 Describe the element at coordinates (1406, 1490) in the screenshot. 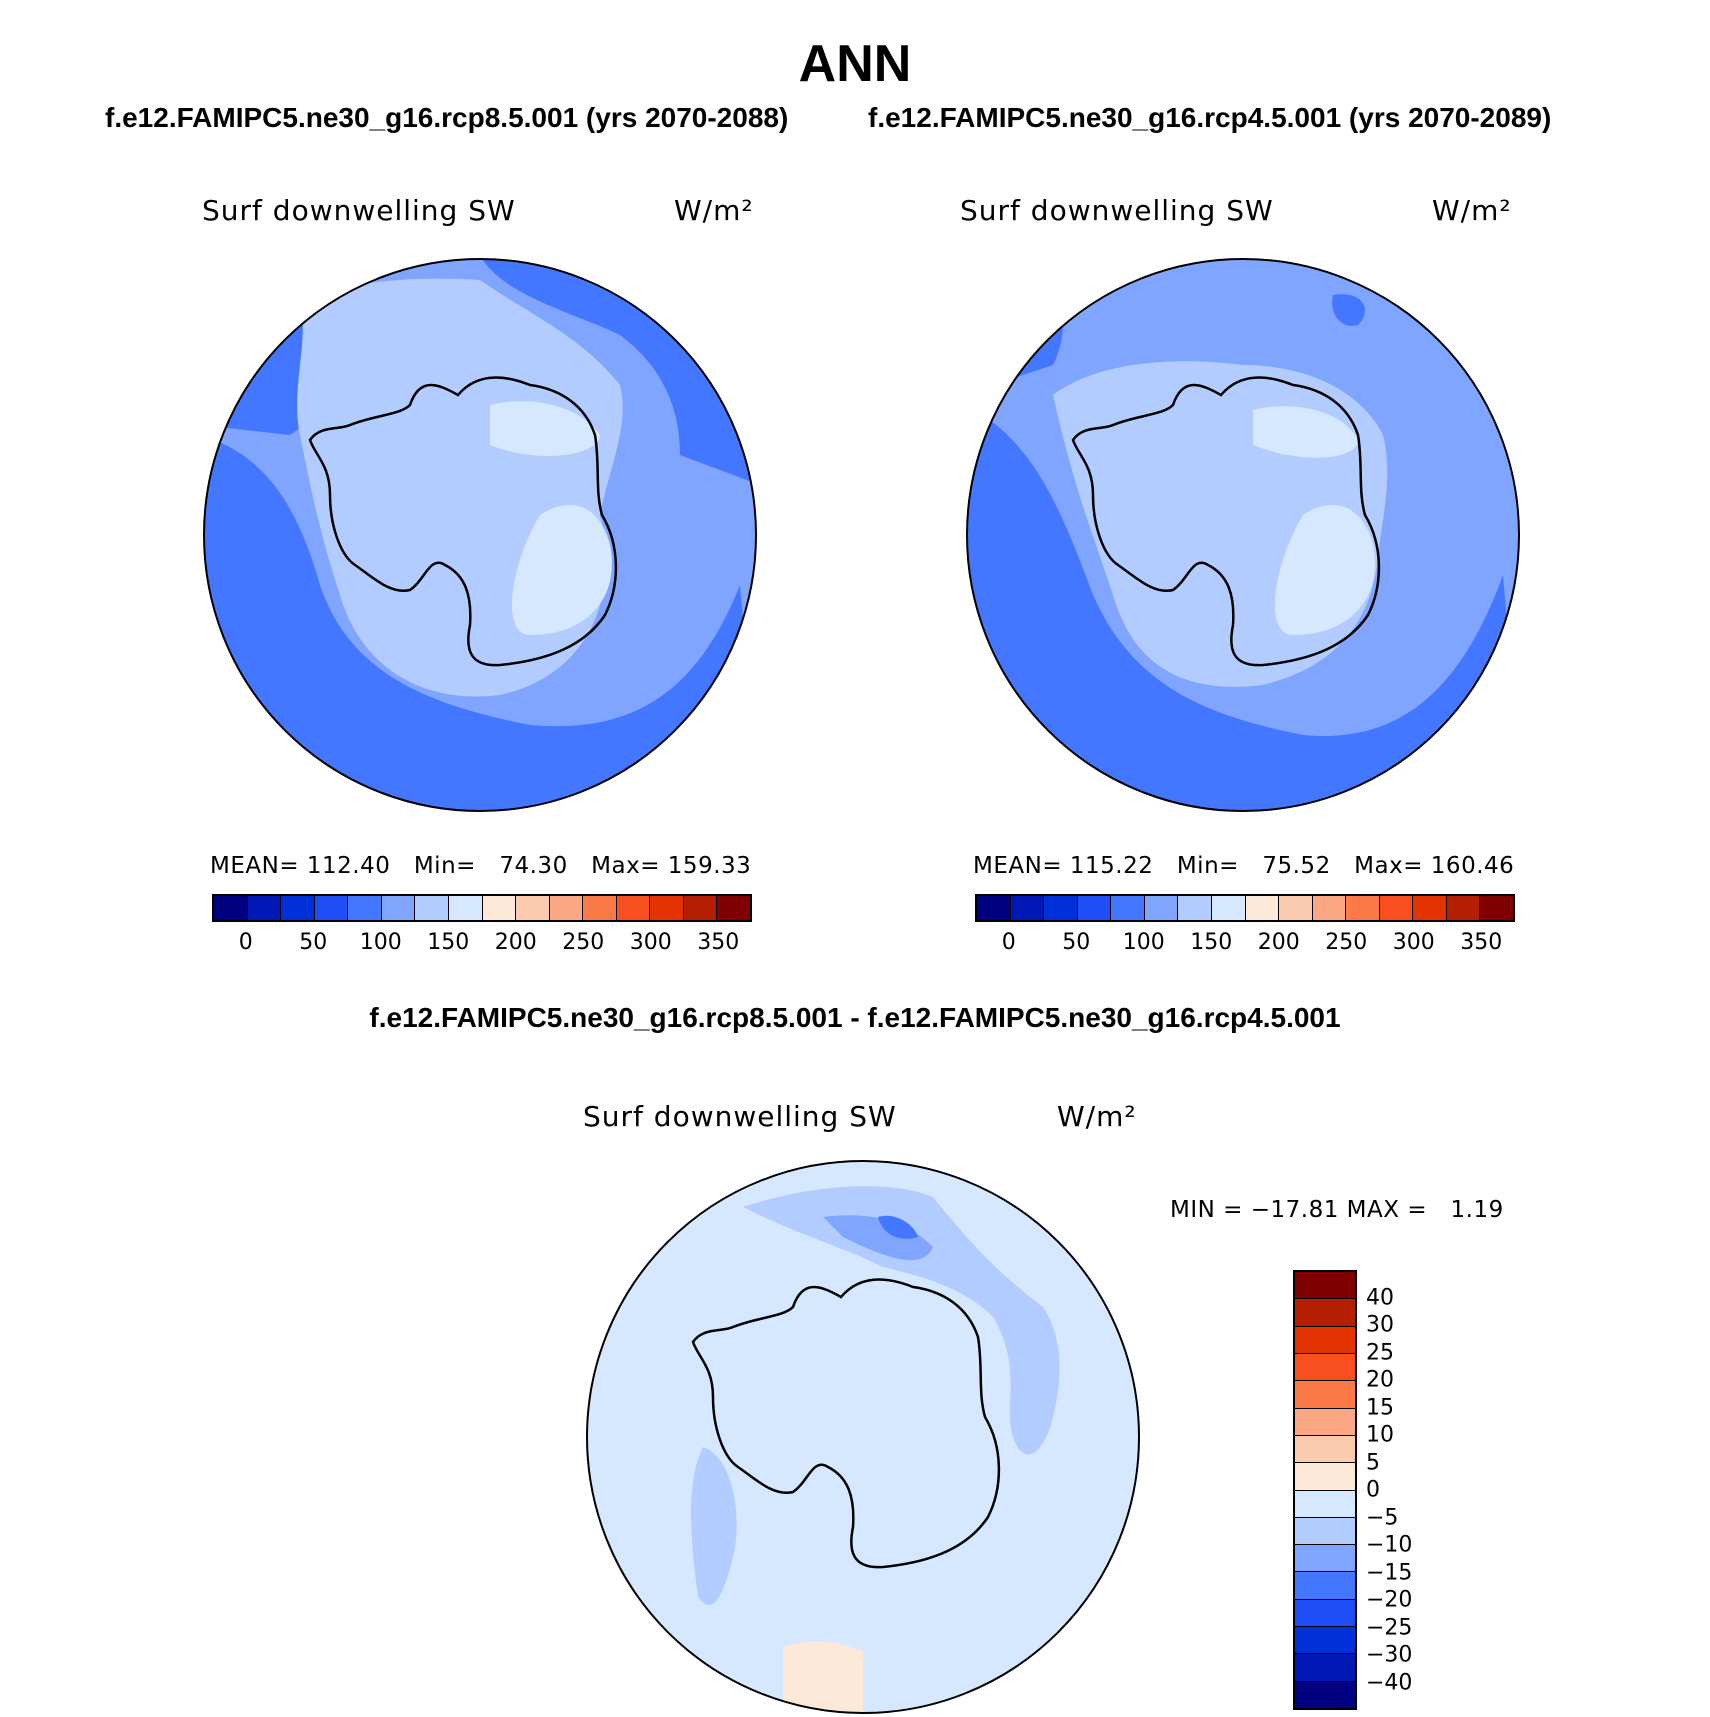

I see `diff-colorbar-ticks: 40 30 25 20 15 10 5 0 −5 −10 −15 −20 −25 −30 −40` at that location.